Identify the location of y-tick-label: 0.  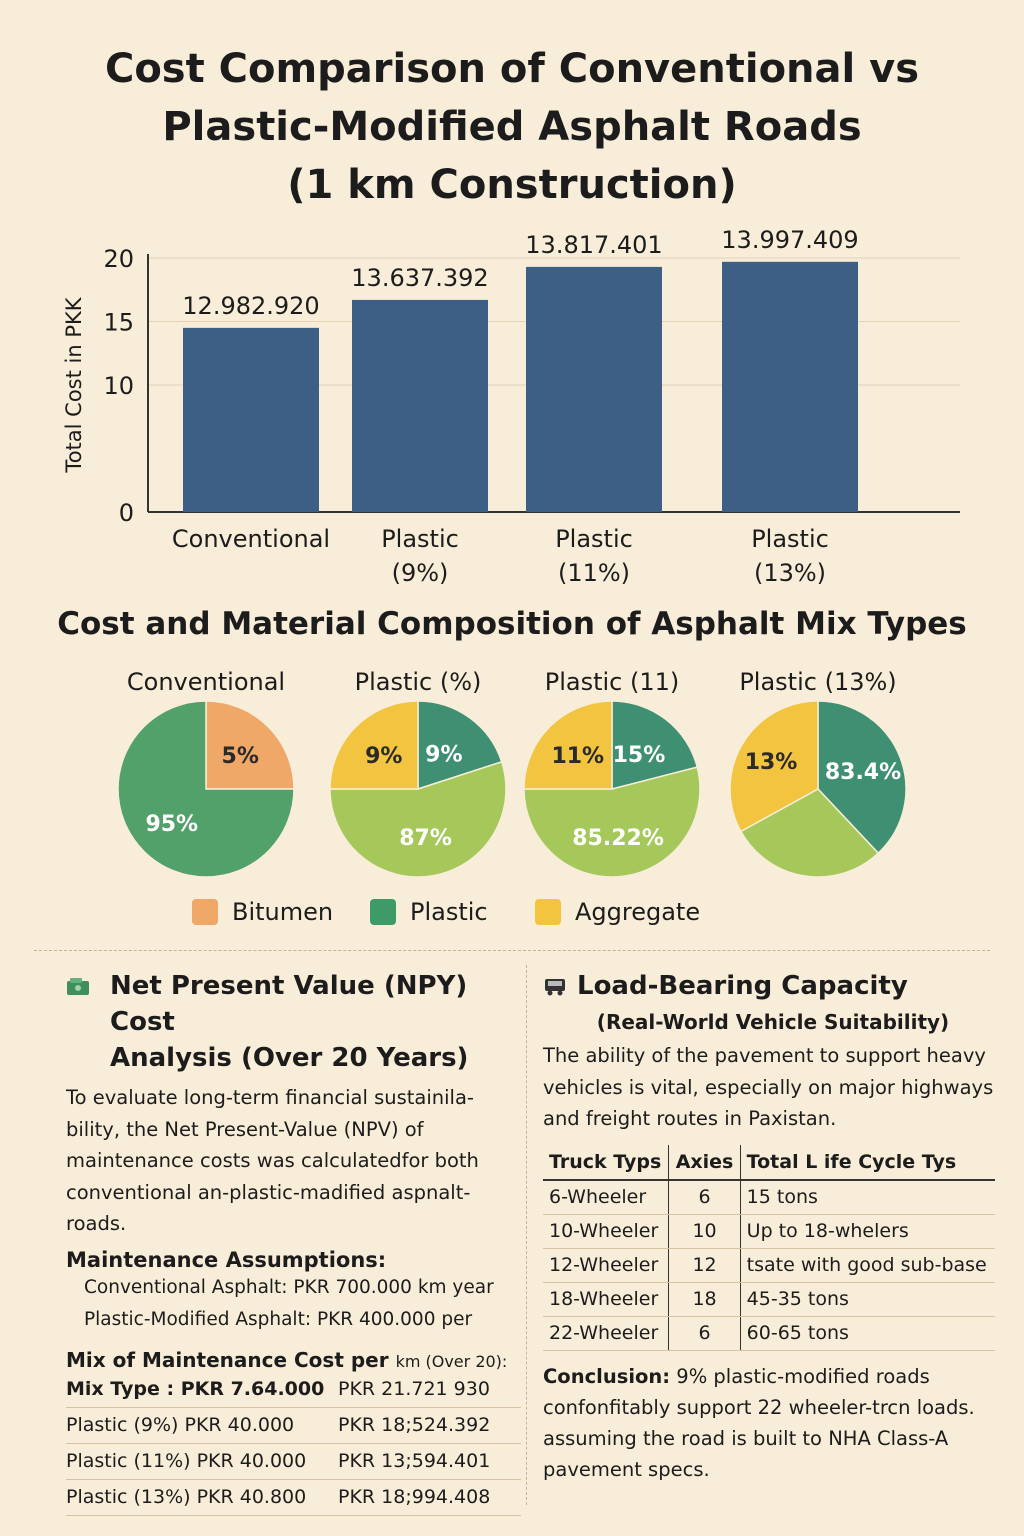
(126, 513).